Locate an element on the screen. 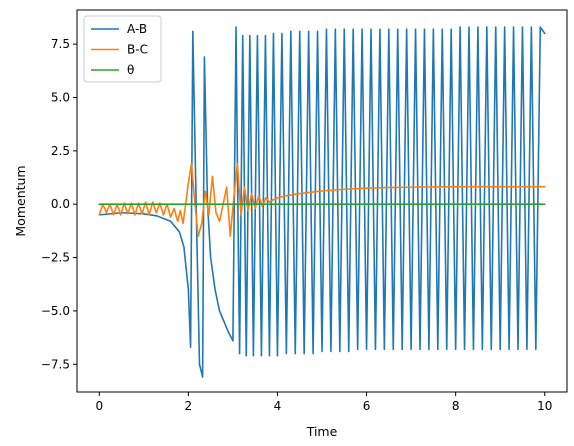 This screenshot has width=574, height=446. x-tick-label: 6 is located at coordinates (367, 406).